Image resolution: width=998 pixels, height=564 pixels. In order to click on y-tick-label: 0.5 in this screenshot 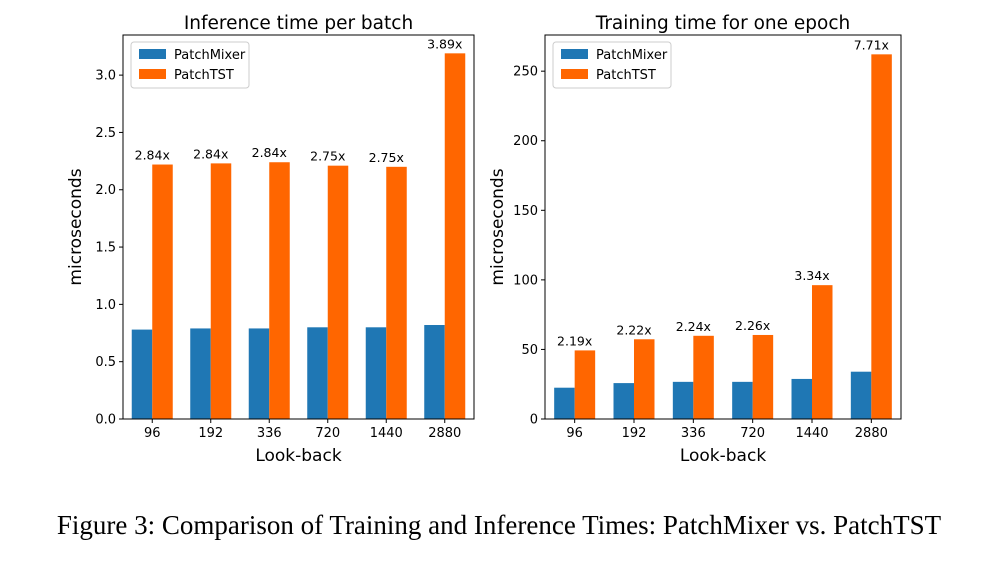, I will do `click(105, 362)`.